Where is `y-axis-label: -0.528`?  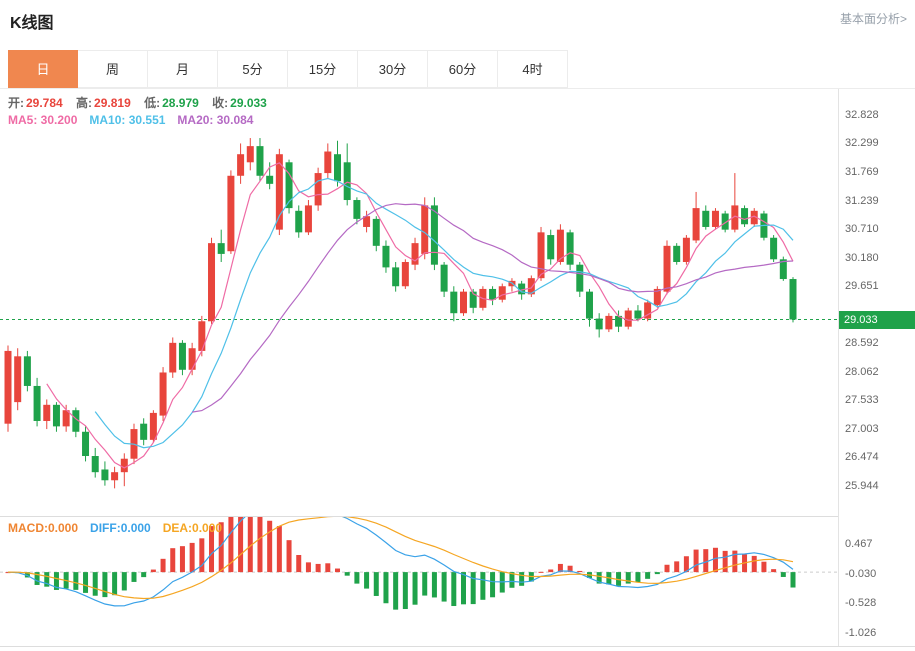 y-axis-label: -0.528 is located at coordinates (861, 603).